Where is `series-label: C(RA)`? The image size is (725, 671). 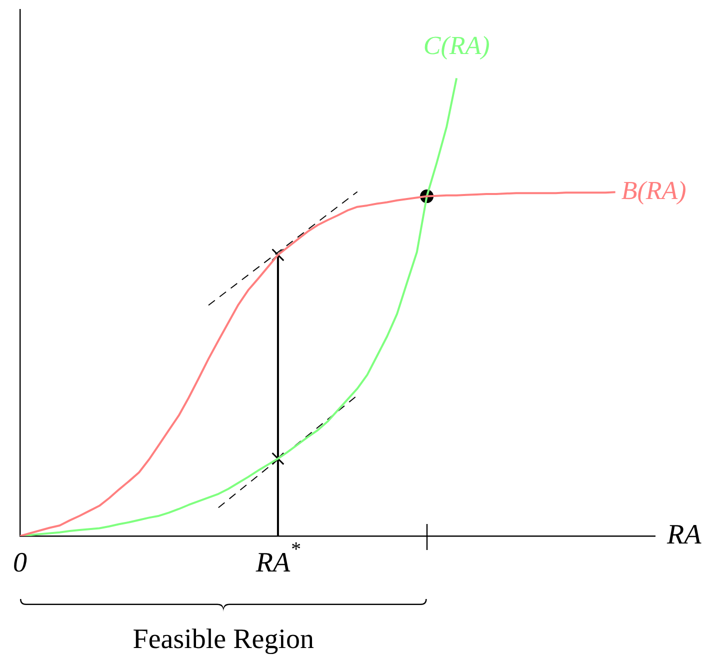 series-label: C(RA) is located at coordinates (456, 45).